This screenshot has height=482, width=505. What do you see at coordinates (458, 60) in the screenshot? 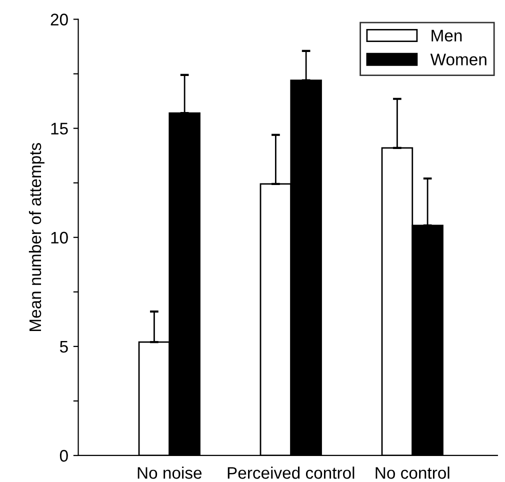
I see `legend-label: Women` at bounding box center [458, 60].